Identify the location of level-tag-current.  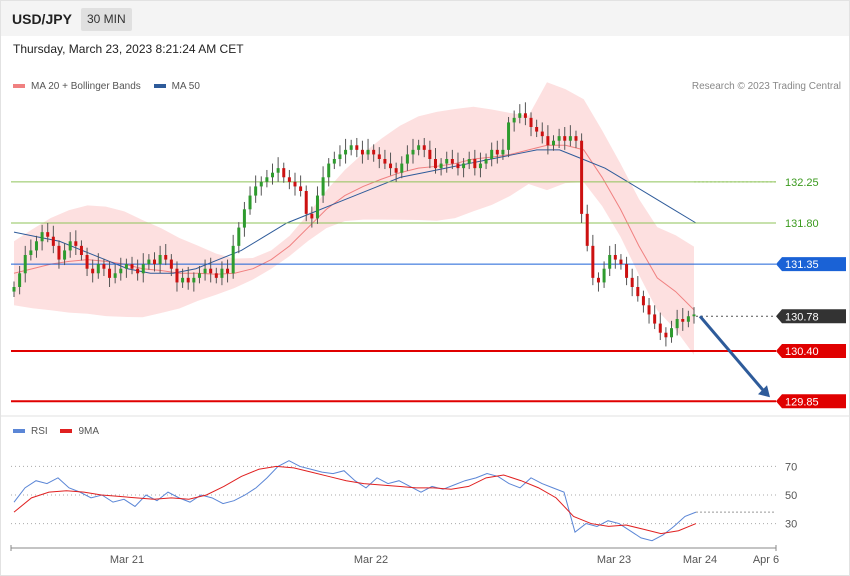
(811, 316).